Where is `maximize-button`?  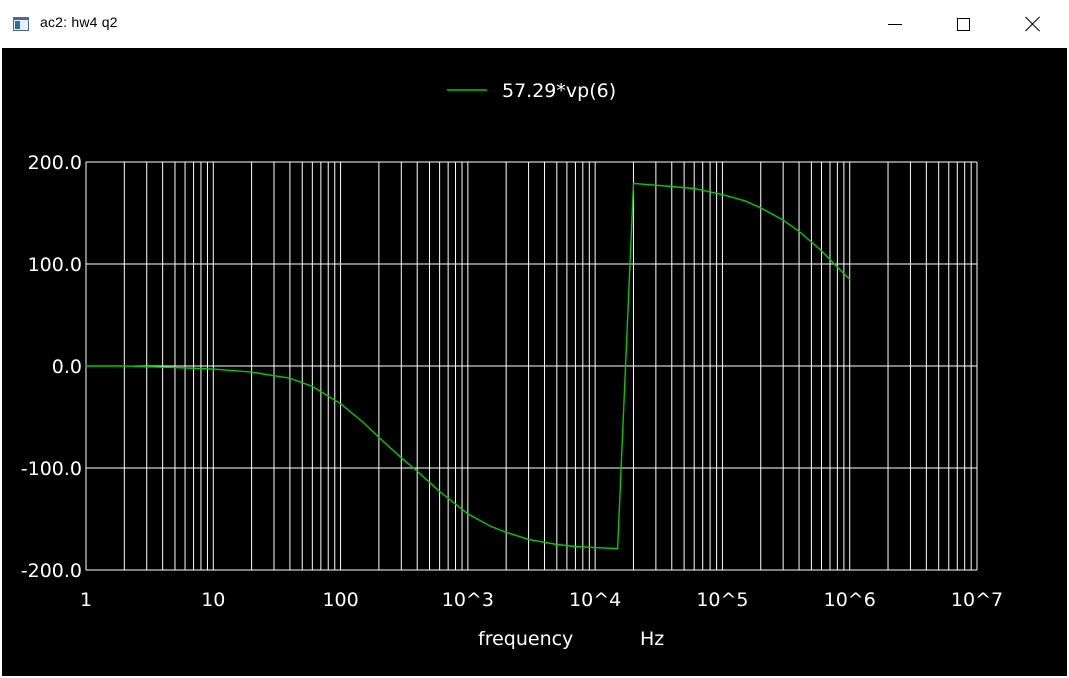
maximize-button is located at coordinates (963, 24).